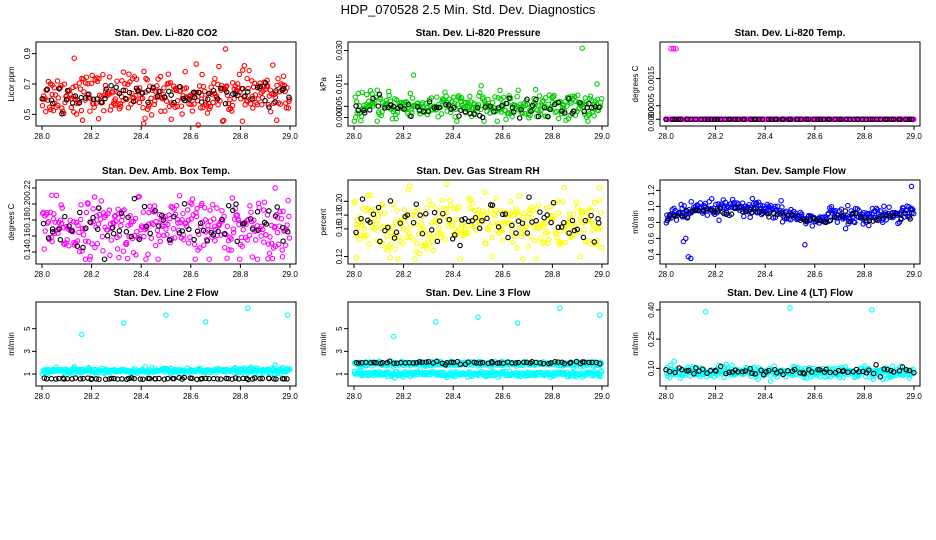 Image resolution: width=936 pixels, height=540 pixels. Describe the element at coordinates (651, 310) in the screenshot. I see `y-tick-label: 0.40` at that location.